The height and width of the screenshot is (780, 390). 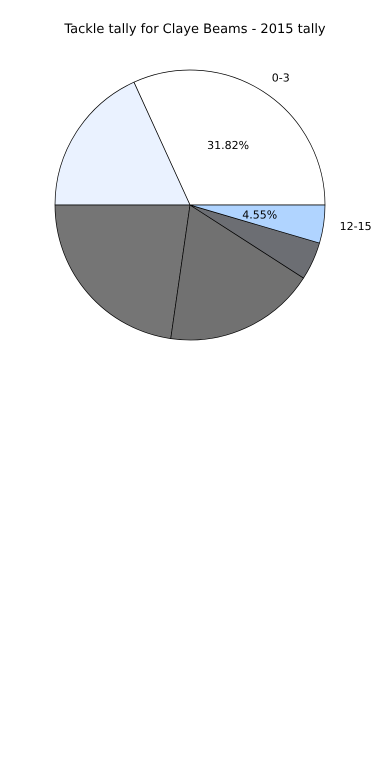 What do you see at coordinates (194, 29) in the screenshot?
I see `chart-title: Tackle tally for Claye Beams - 2015 tally` at bounding box center [194, 29].